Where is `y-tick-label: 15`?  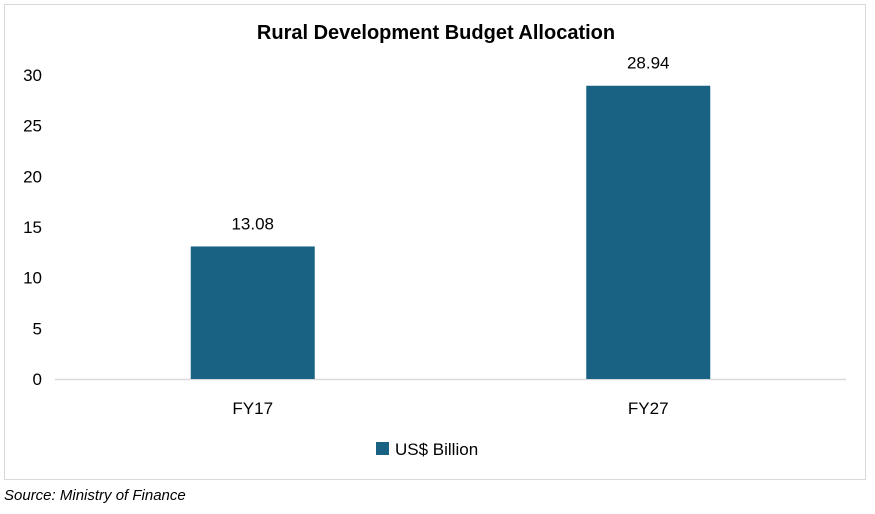 y-tick-label: 15 is located at coordinates (32, 227).